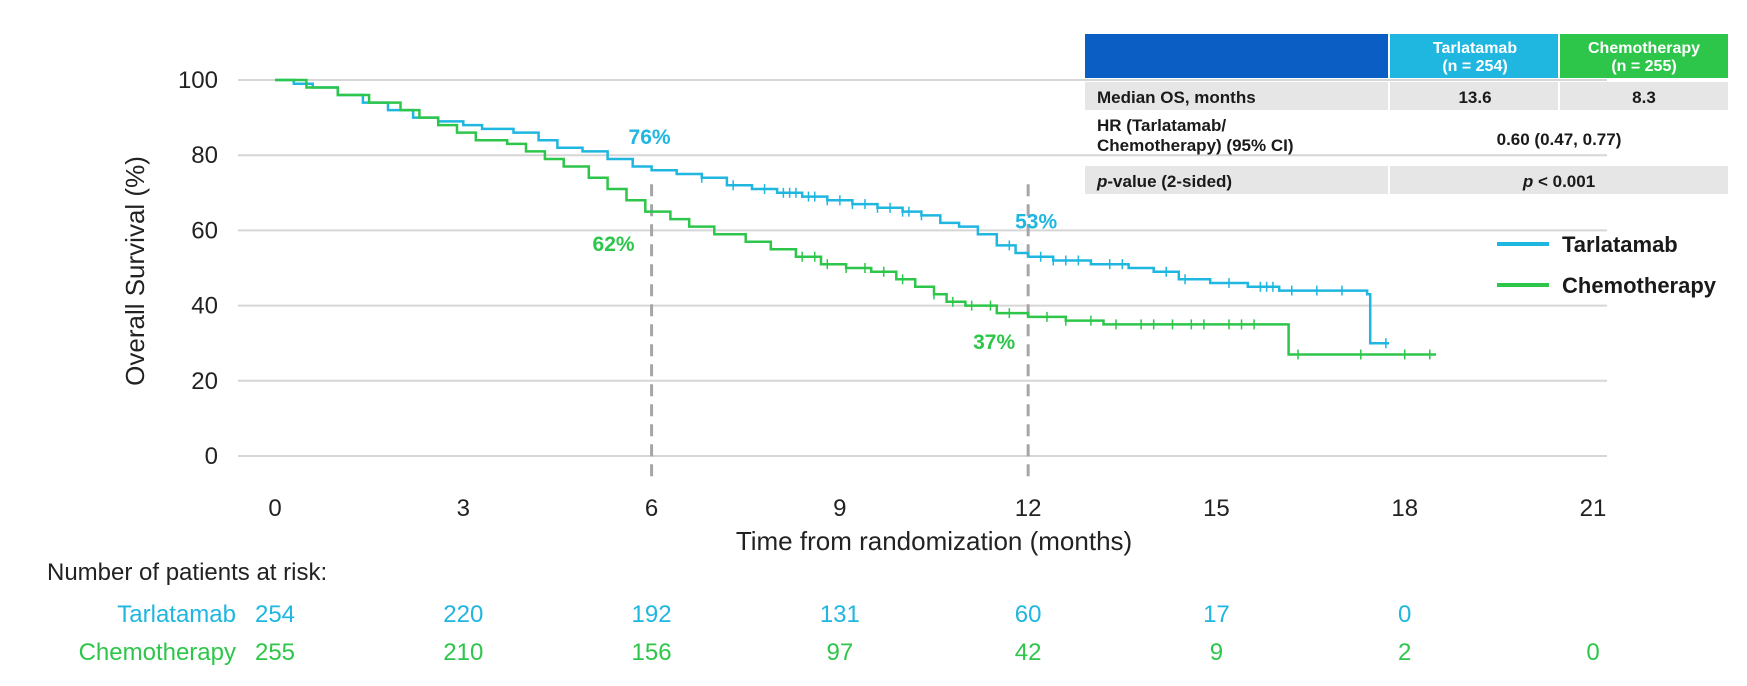  I want to click on annotation-chemotherapy-6mo: 62%, so click(614, 244).